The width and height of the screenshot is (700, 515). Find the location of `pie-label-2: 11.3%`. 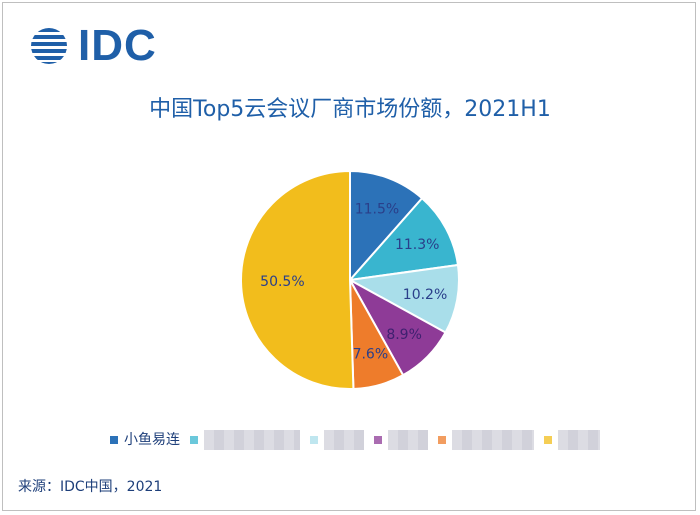

pie-label-2: 11.3% is located at coordinates (417, 245).